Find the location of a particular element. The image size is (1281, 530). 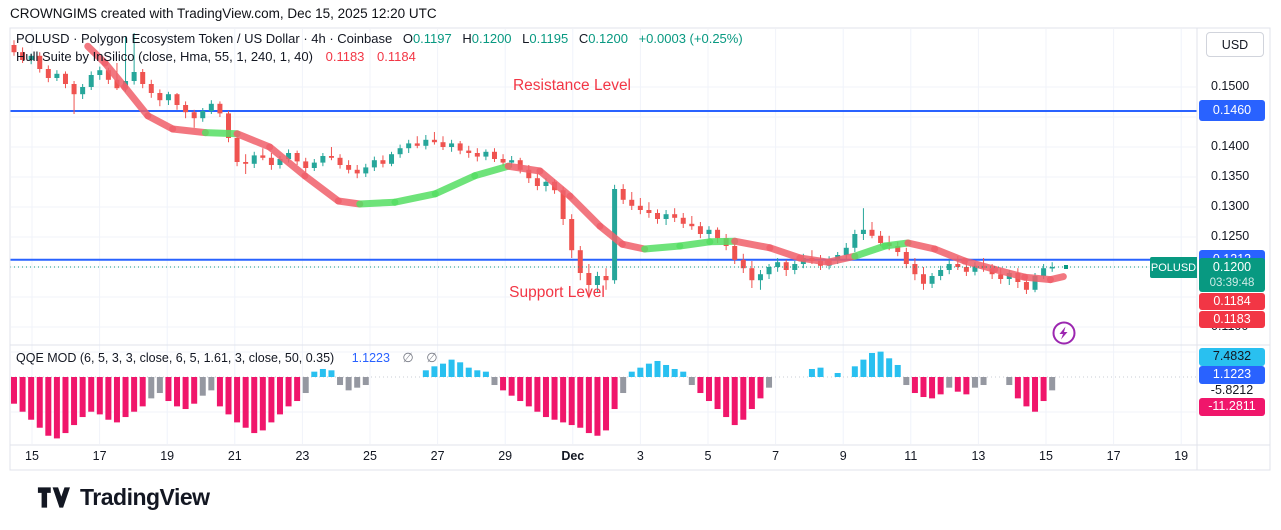

time-axis: 15 17 19 21 23 25 27 29 Dec 3 5 7 9 11 13 15 17 19 is located at coordinates (640, 458).